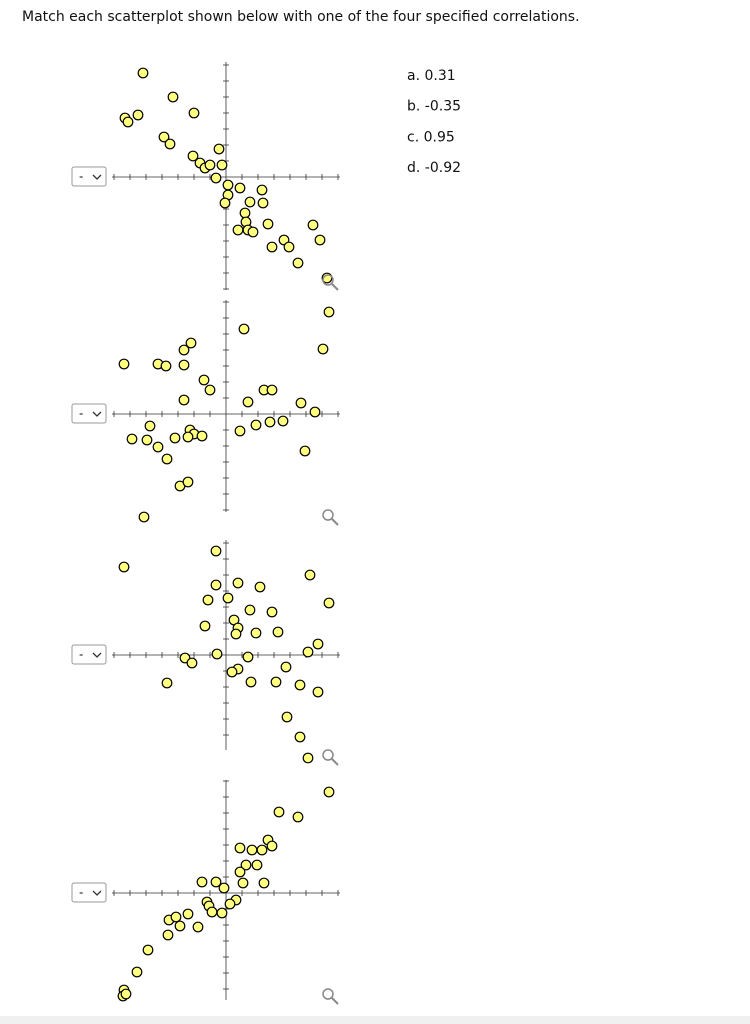 The height and width of the screenshot is (1024, 750). Describe the element at coordinates (431, 76) in the screenshot. I see `option-label: a. 0.31` at that location.